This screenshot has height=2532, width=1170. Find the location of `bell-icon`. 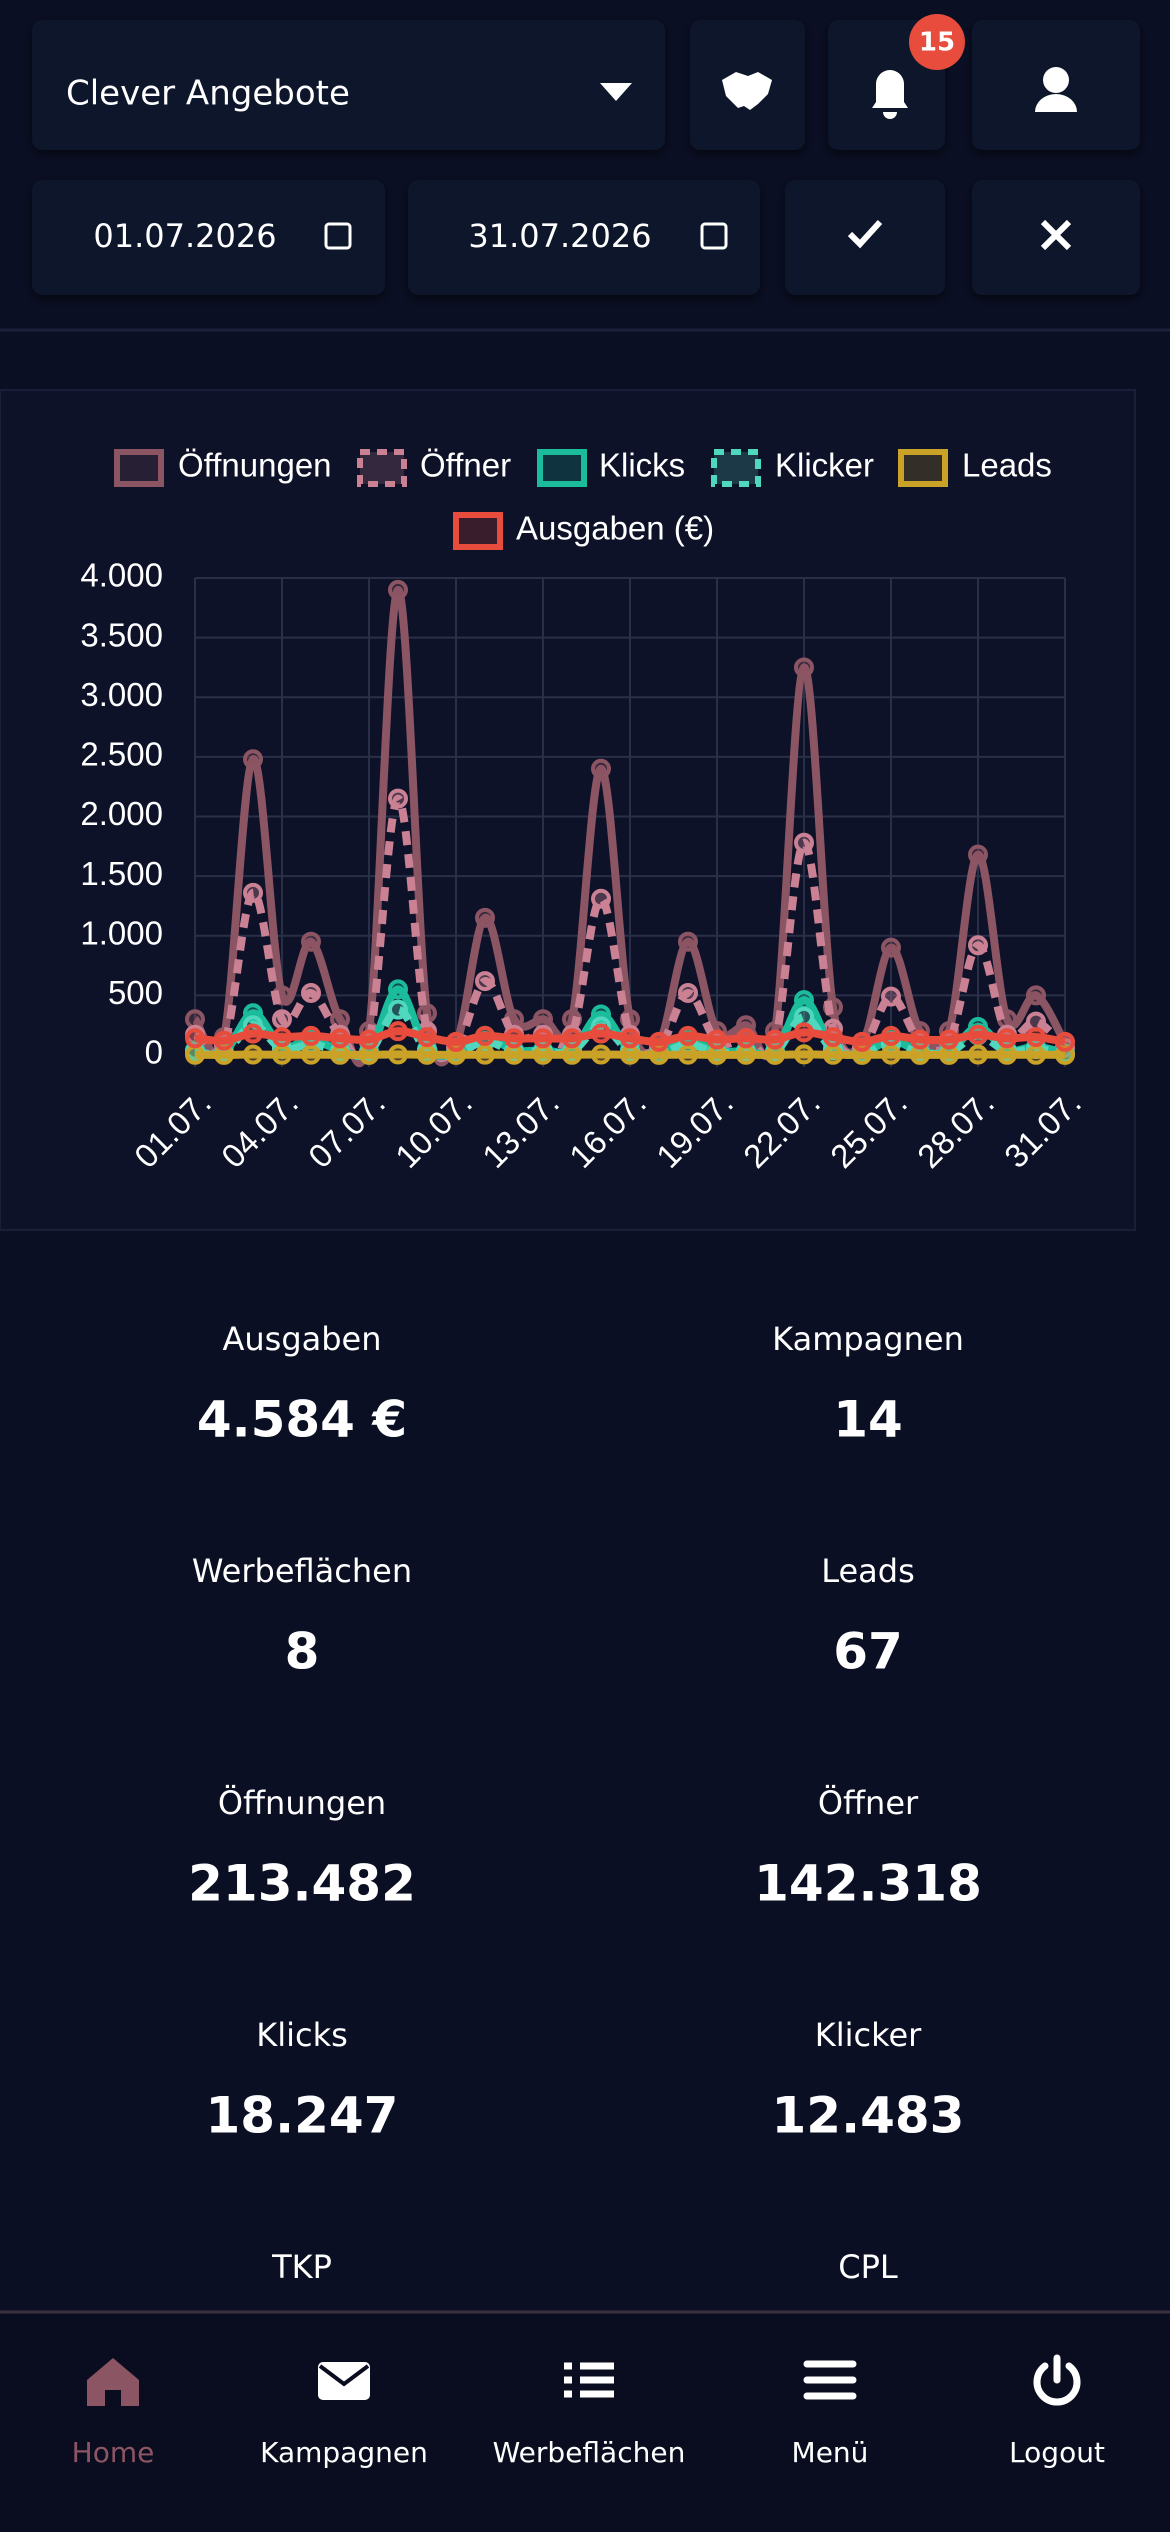

bell-icon is located at coordinates (890, 94).